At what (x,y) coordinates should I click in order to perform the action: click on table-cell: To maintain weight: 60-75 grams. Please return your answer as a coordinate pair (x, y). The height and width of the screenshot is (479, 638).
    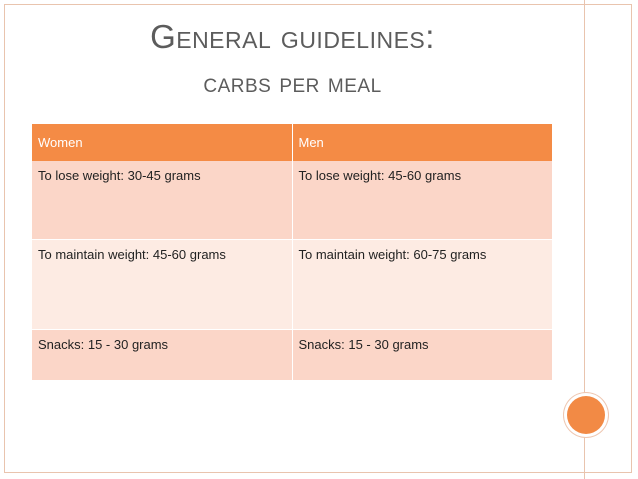
    Looking at the image, I should click on (421, 283).